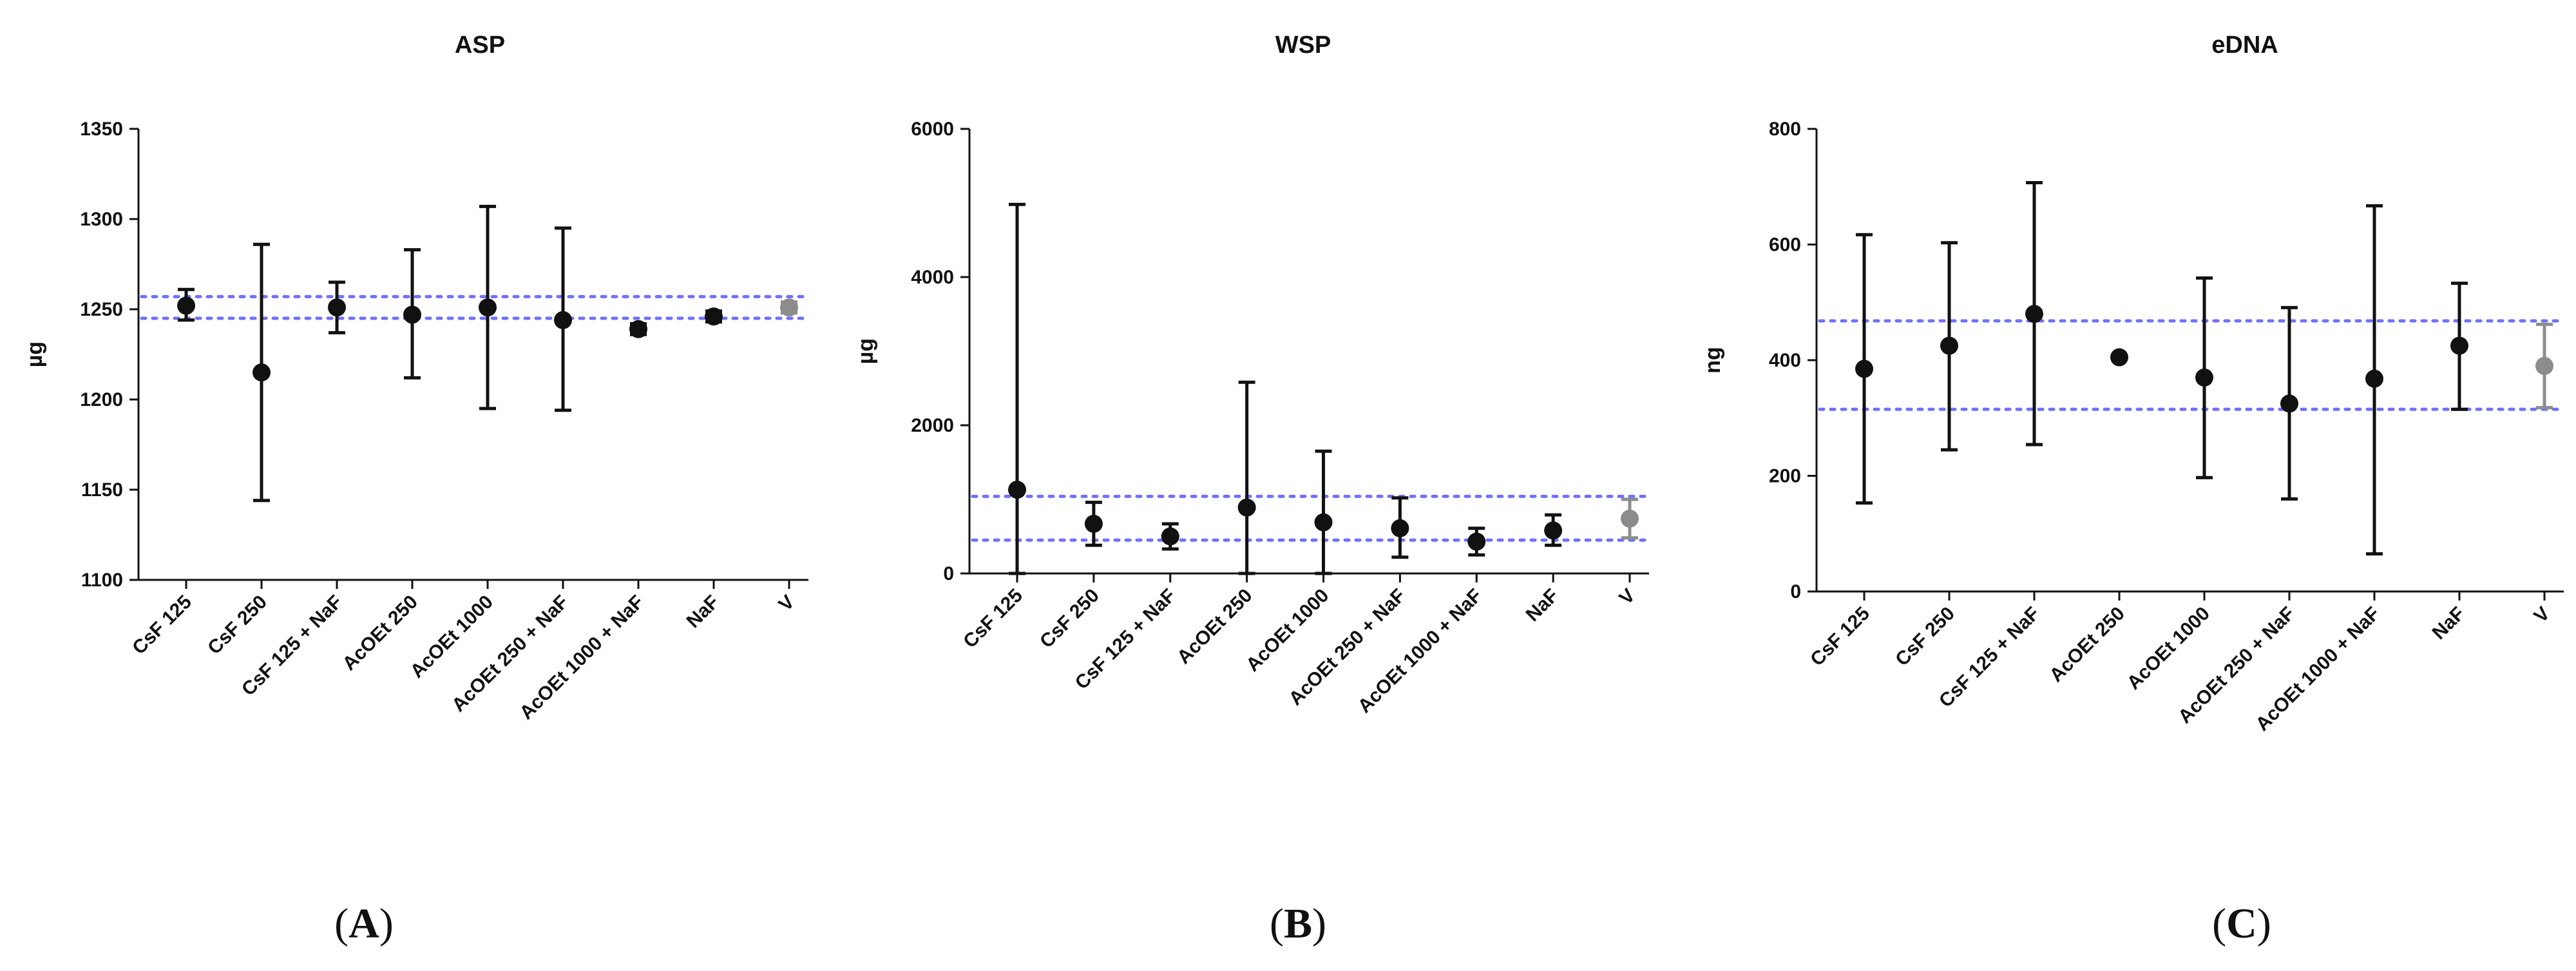 Image resolution: width=2576 pixels, height=971 pixels. What do you see at coordinates (102, 399) in the screenshot?
I see `y-tick-label: 1200` at bounding box center [102, 399].